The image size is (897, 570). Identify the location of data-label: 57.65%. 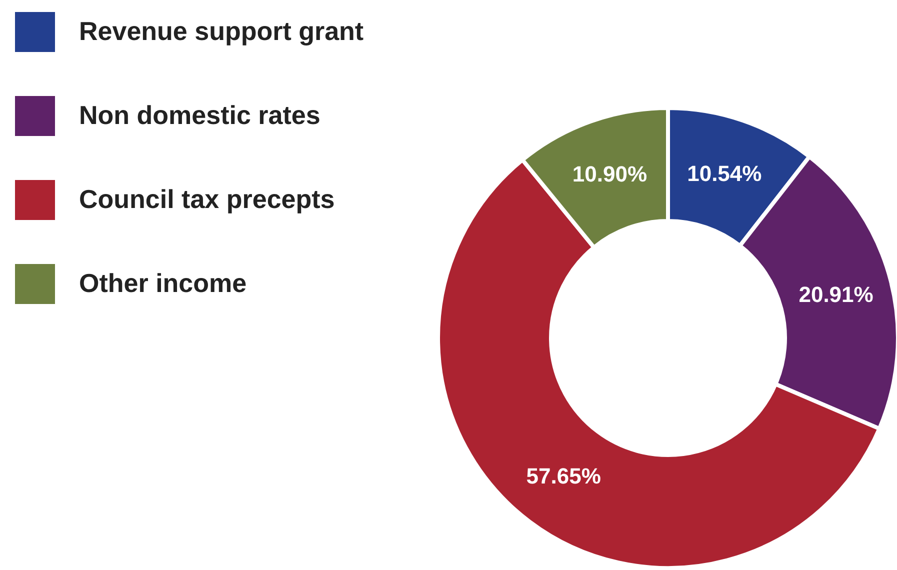
(563, 476).